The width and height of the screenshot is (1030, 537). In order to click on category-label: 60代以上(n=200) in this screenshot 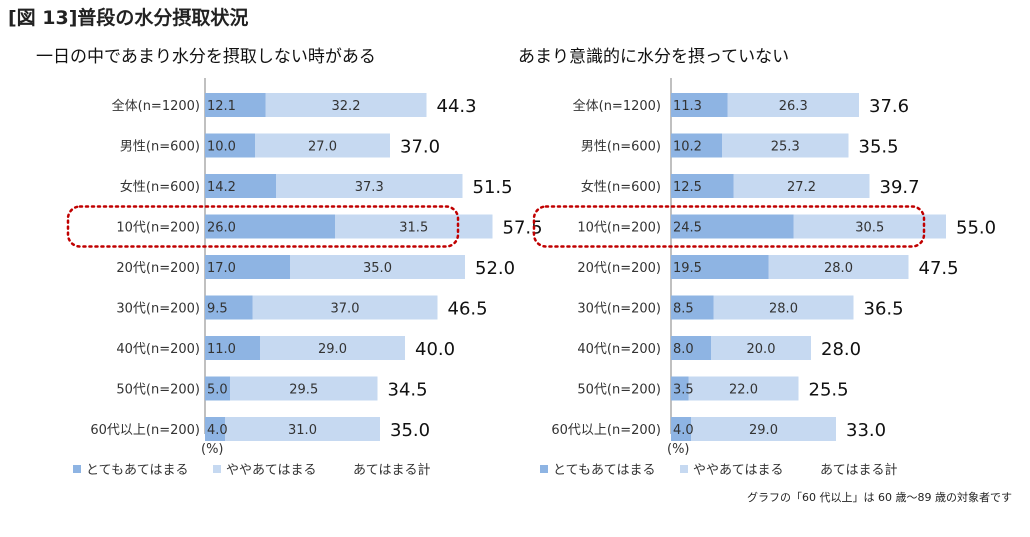, I will do `click(145, 430)`.